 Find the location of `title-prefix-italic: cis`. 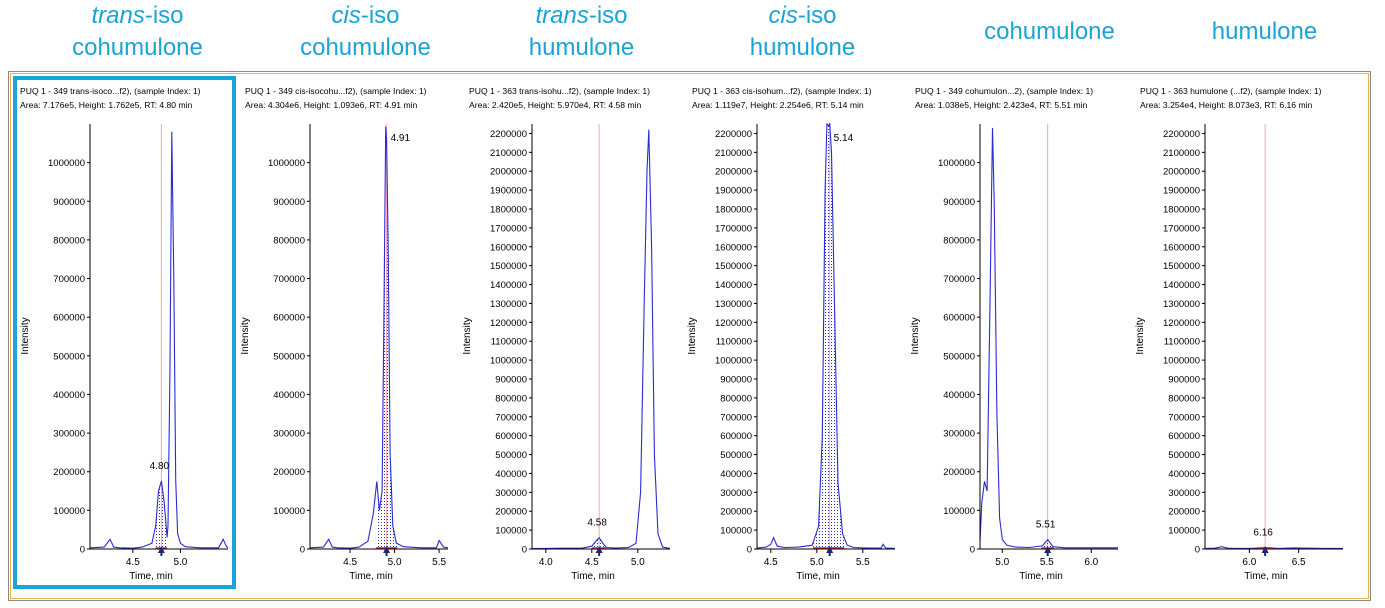

title-prefix-italic: cis is located at coordinates (783, 15).